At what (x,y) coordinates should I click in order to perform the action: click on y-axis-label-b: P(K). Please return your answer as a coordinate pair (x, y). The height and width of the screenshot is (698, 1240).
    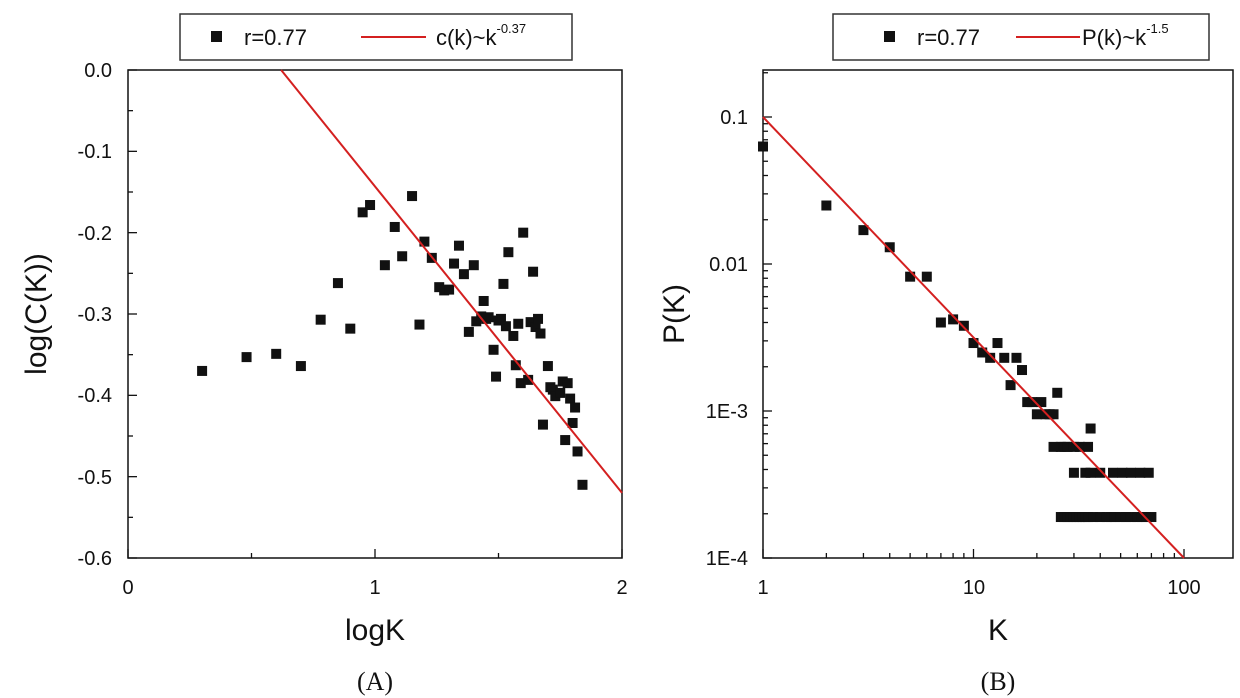
    Looking at the image, I should click on (674, 314).